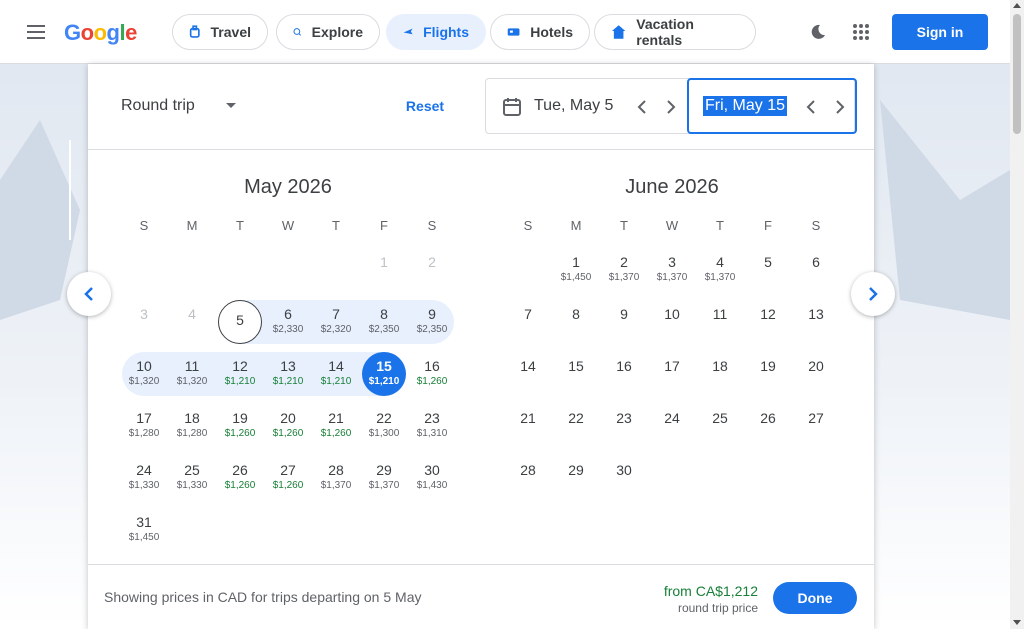  What do you see at coordinates (576, 426) in the screenshot?
I see `calendar-day-jun-22: 22` at bounding box center [576, 426].